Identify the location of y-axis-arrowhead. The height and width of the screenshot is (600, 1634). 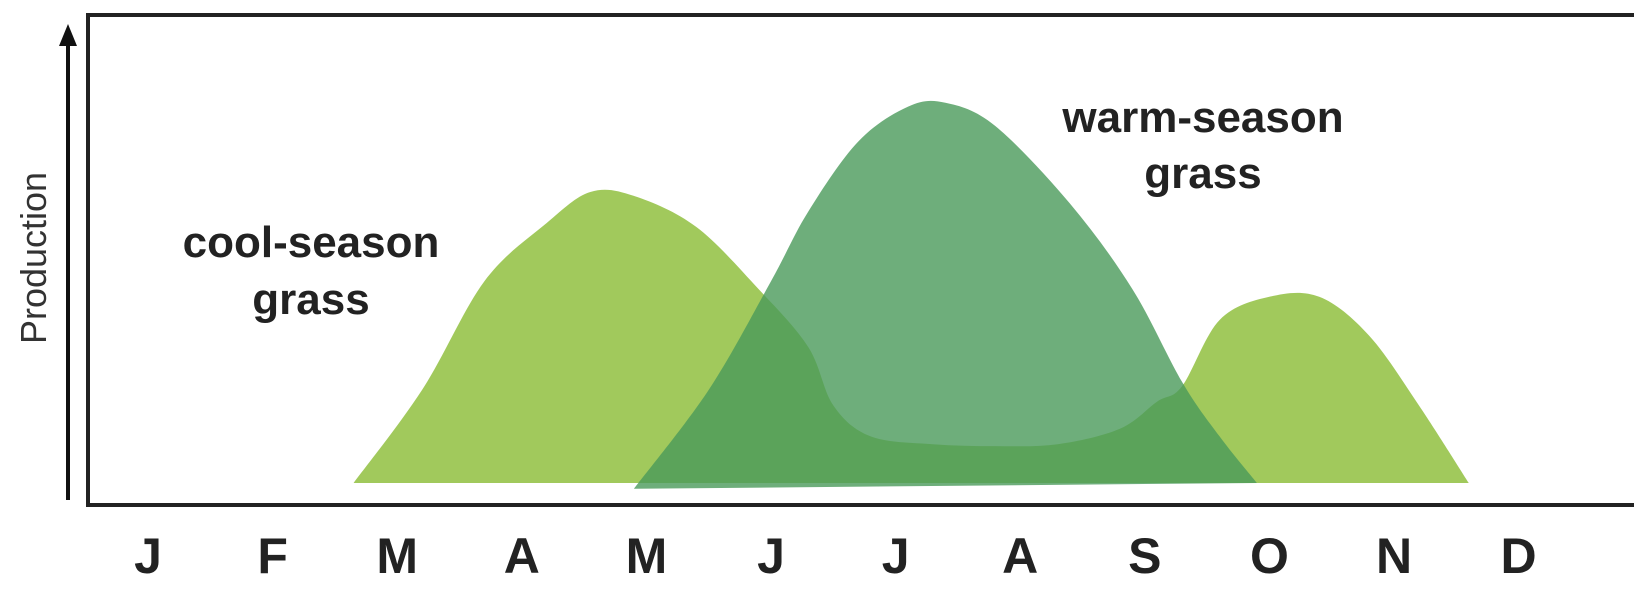
(68, 35).